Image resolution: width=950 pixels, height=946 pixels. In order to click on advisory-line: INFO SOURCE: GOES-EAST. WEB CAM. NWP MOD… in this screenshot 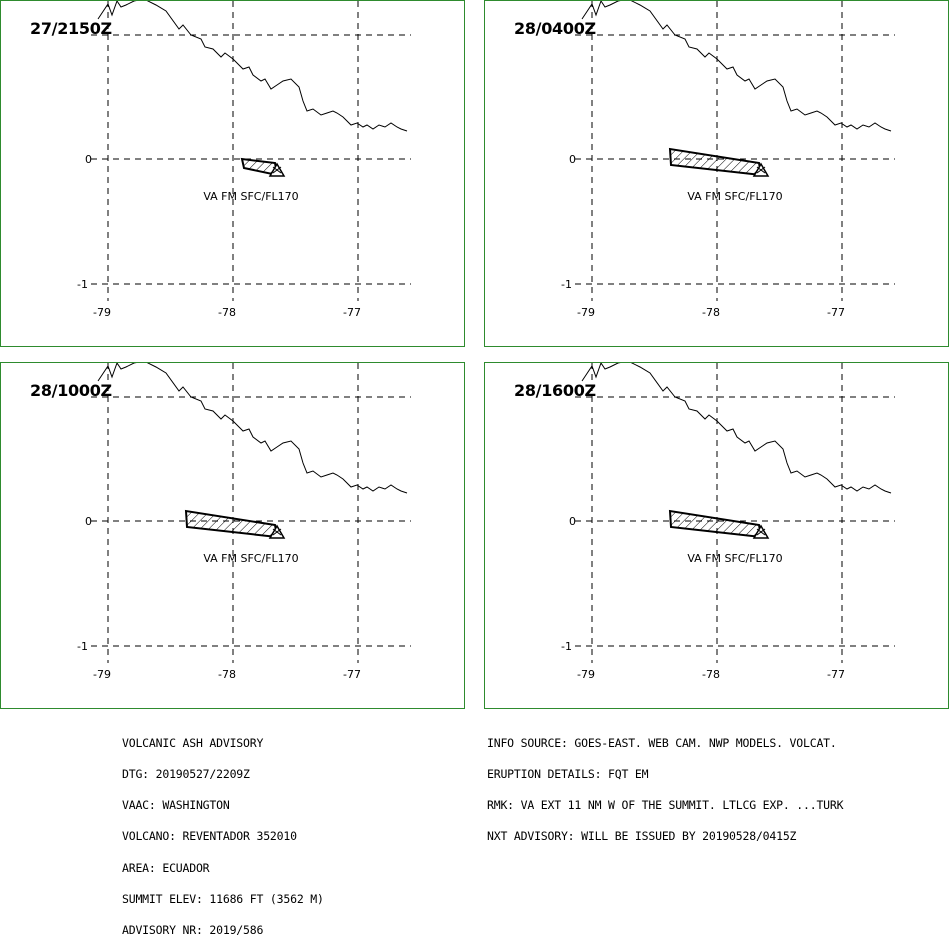, I will do `click(662, 742)`.